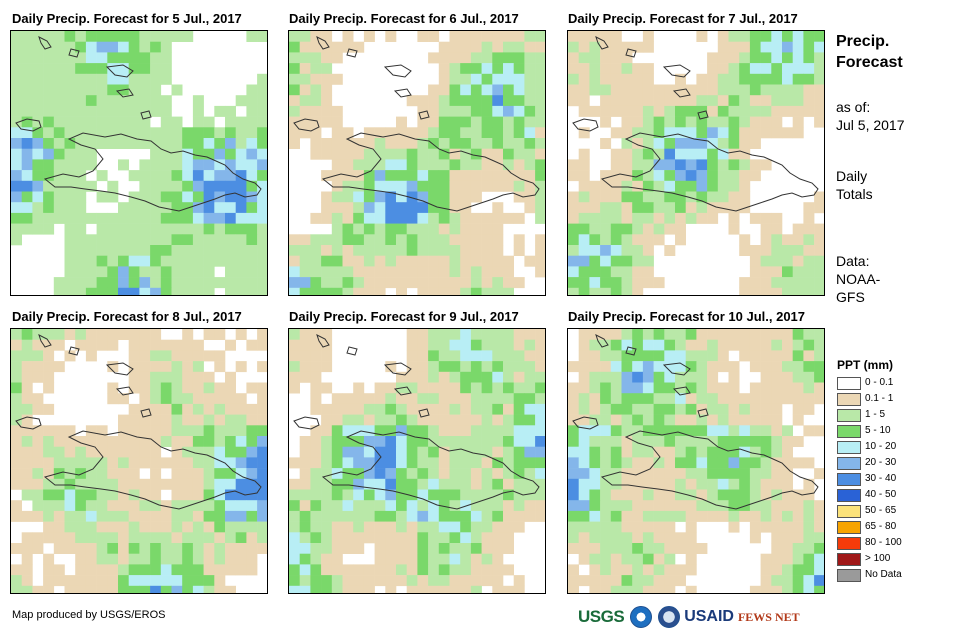  I want to click on legend-label: 40 - 50, so click(881, 494).